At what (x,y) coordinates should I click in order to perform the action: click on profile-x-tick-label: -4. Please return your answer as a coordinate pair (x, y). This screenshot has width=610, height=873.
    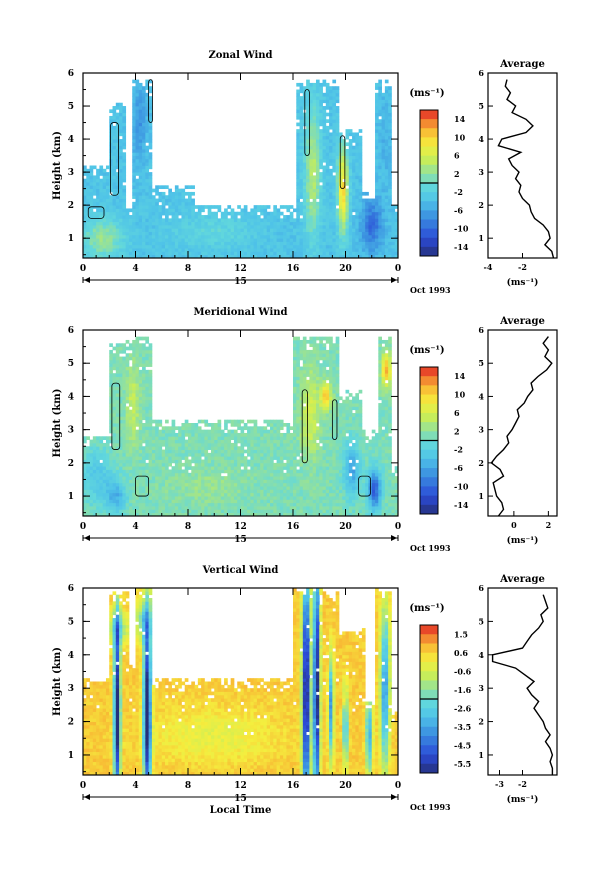
    Looking at the image, I should click on (488, 267).